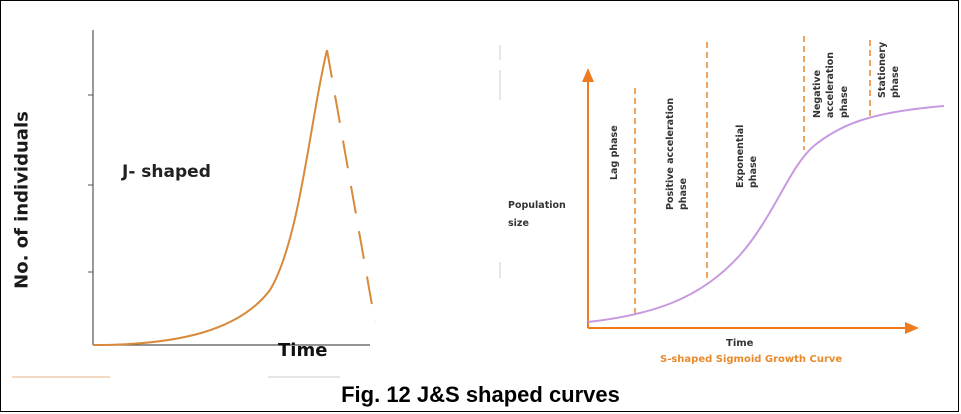 Image resolution: width=961 pixels, height=414 pixels. Describe the element at coordinates (740, 343) in the screenshot. I see `s-x-axis-label: Time` at that location.